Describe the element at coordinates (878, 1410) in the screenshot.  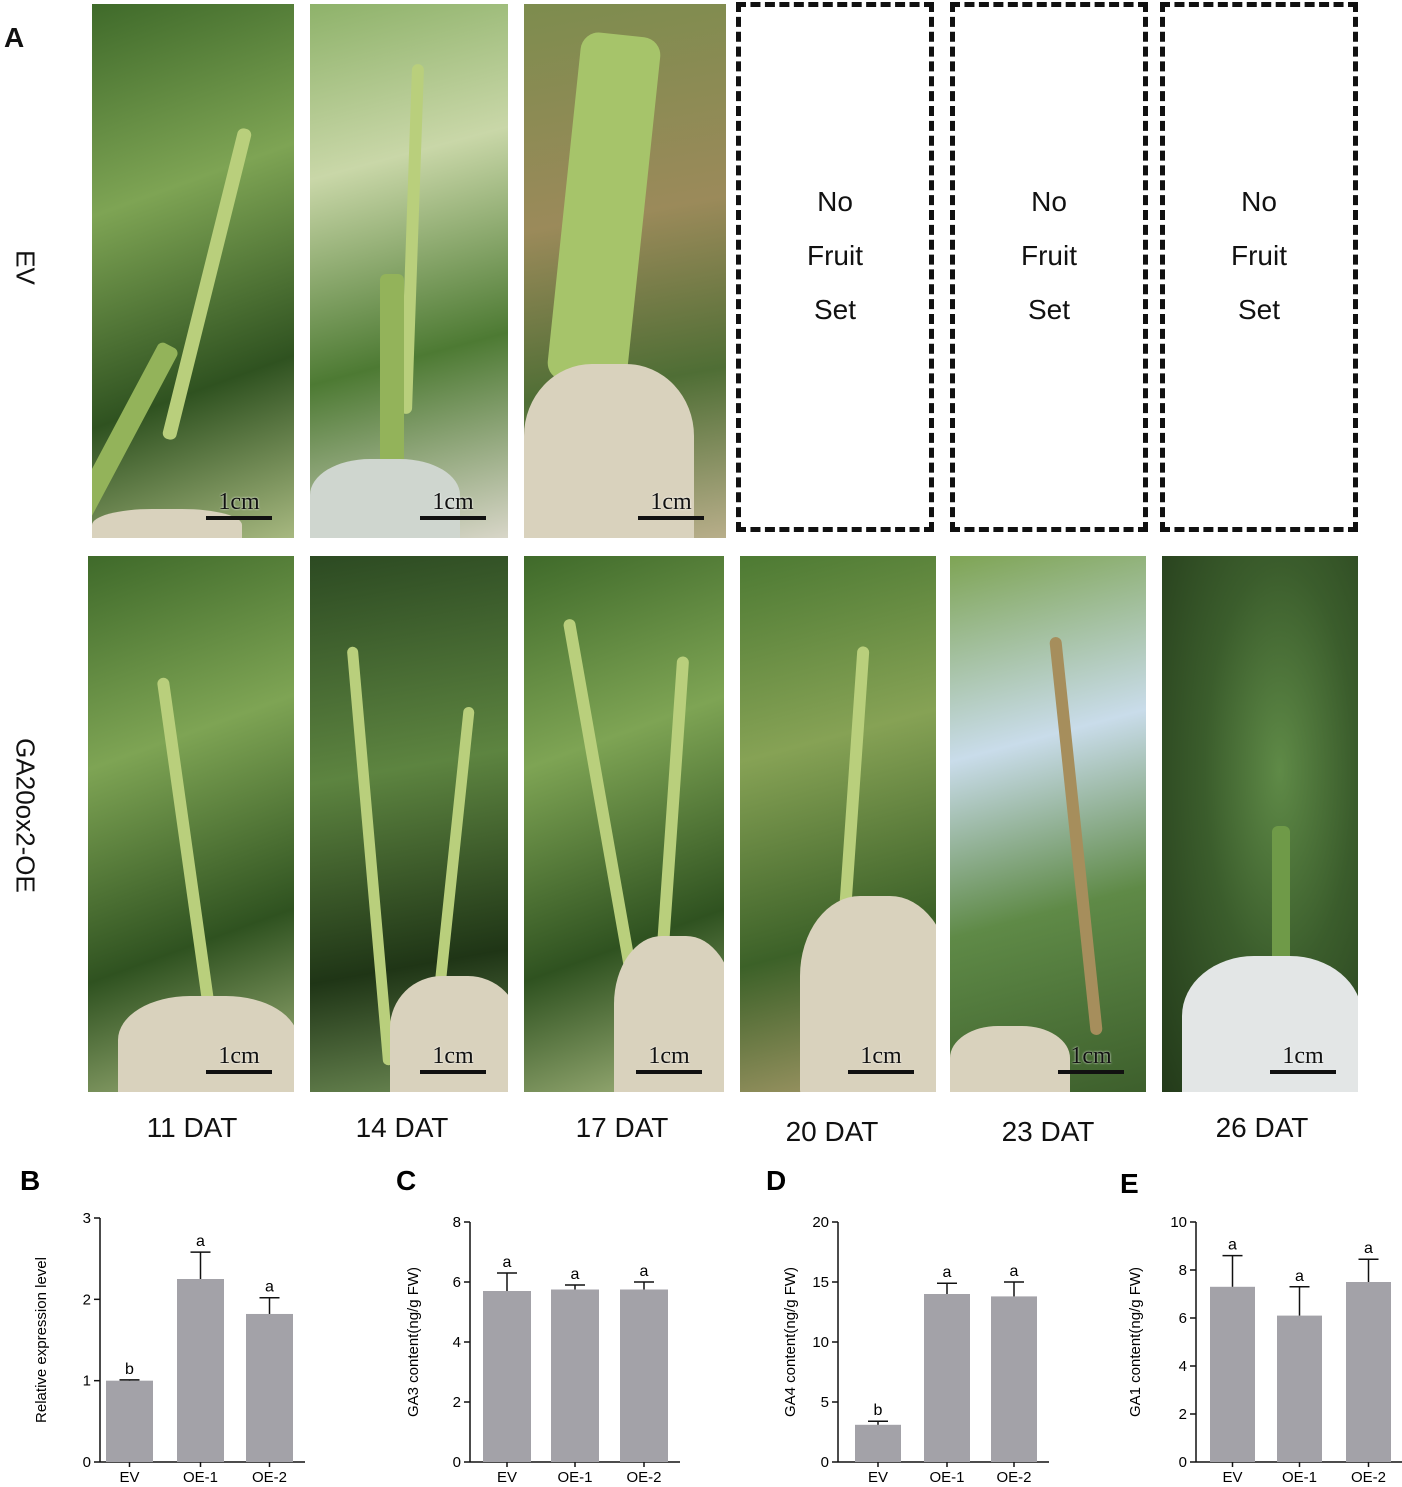
I see `chart-d-significance-label: b` at that location.